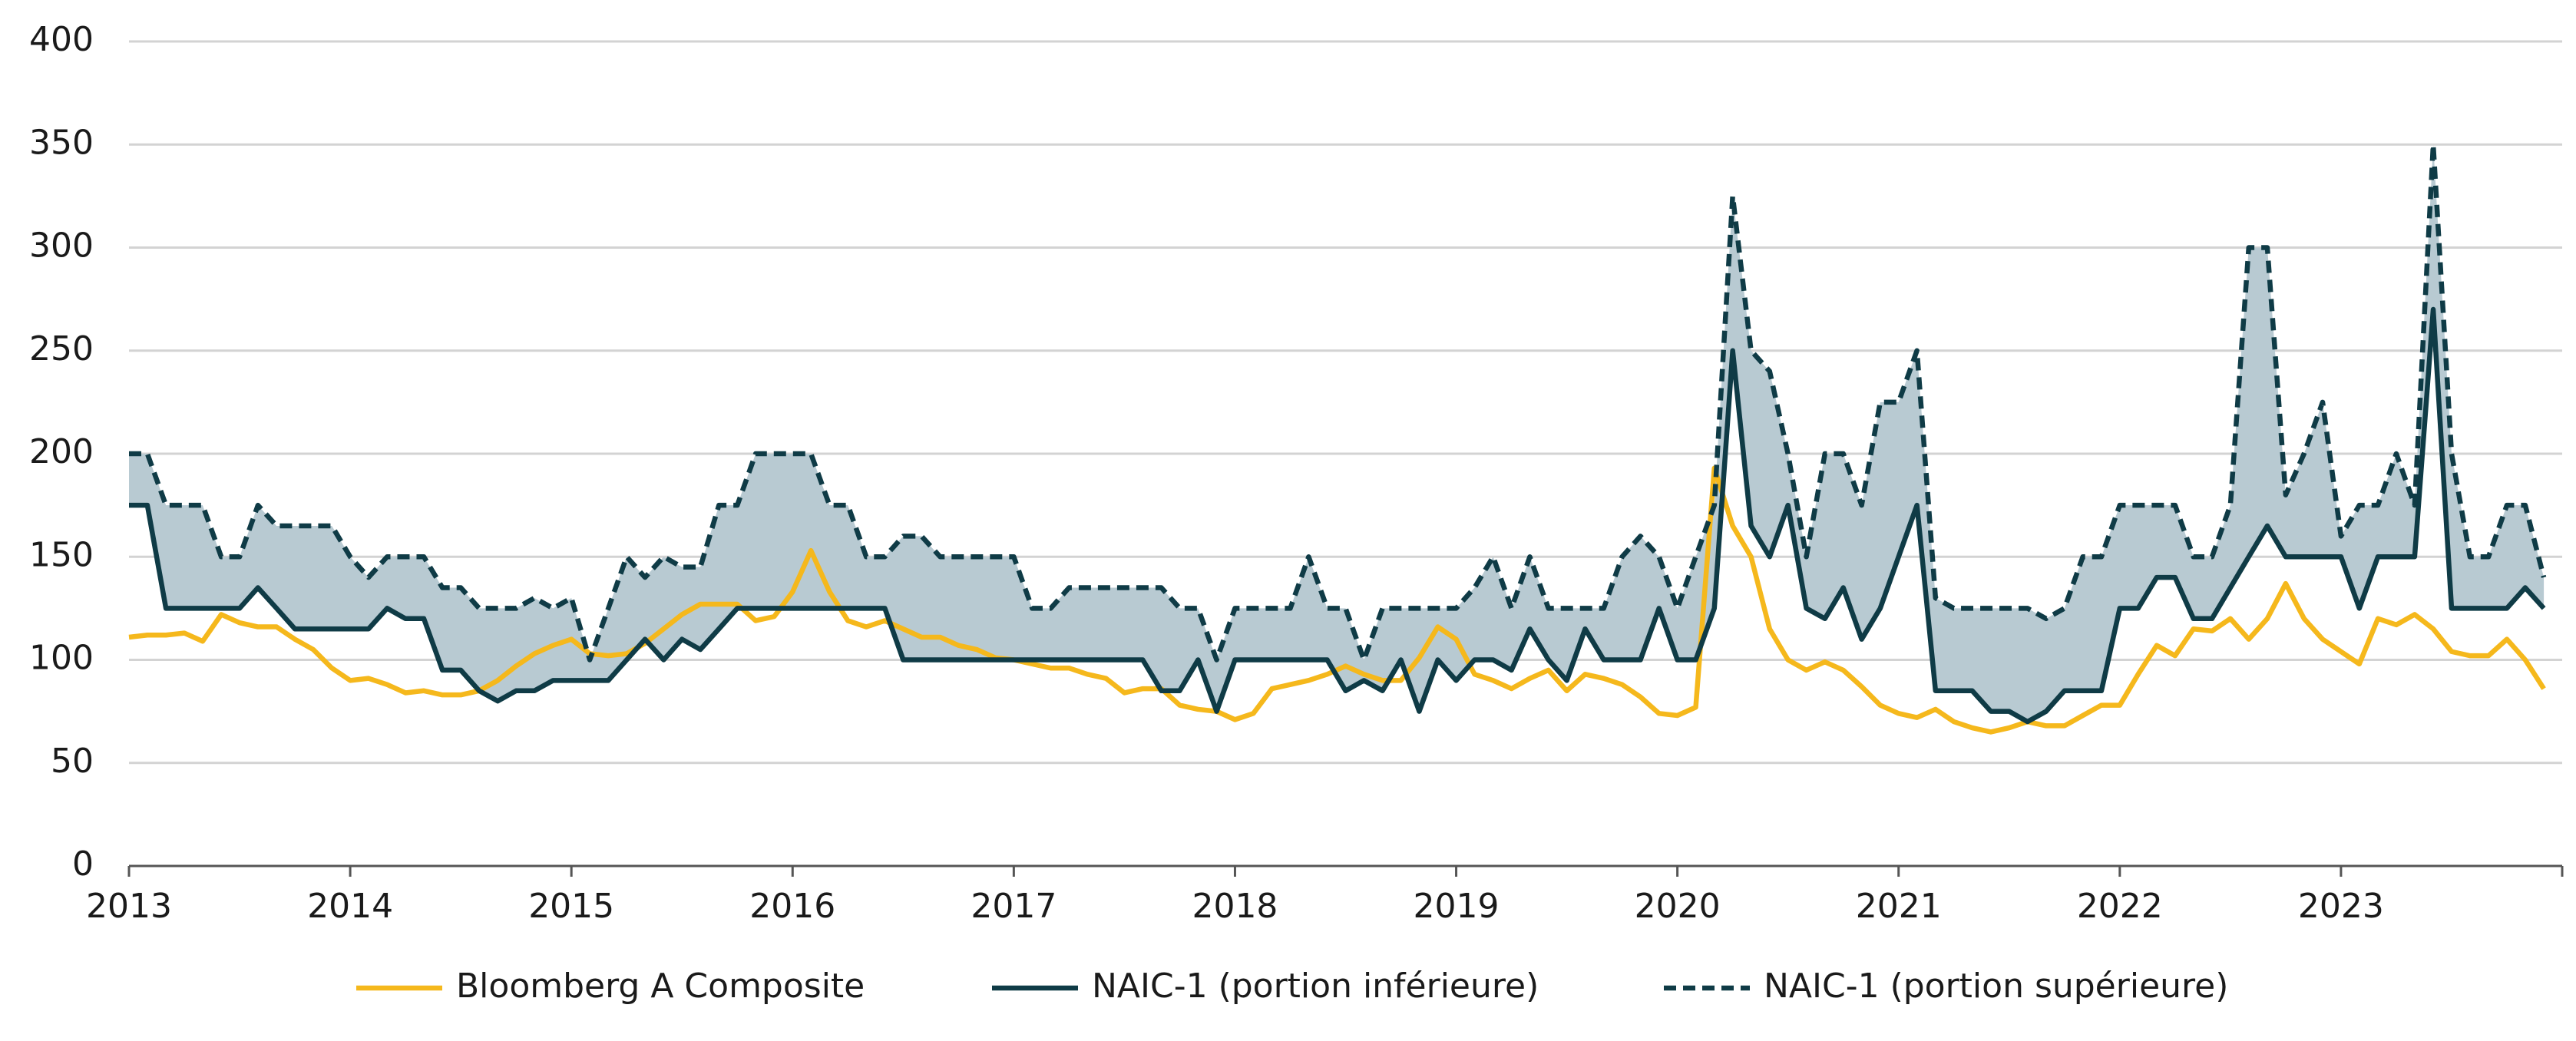 Image resolution: width=2576 pixels, height=1041 pixels. What do you see at coordinates (1235, 906) in the screenshot?
I see `x-tick-label: 2018` at bounding box center [1235, 906].